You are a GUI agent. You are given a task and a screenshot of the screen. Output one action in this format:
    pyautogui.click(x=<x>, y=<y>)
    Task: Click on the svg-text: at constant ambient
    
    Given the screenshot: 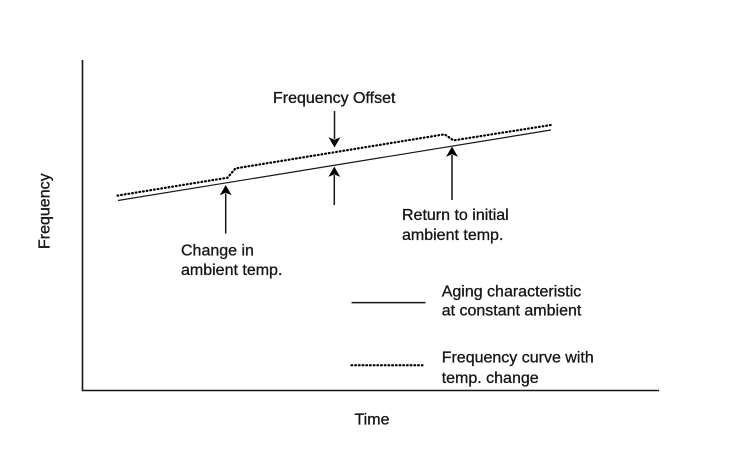 What is the action you would take?
    pyautogui.click(x=512, y=311)
    